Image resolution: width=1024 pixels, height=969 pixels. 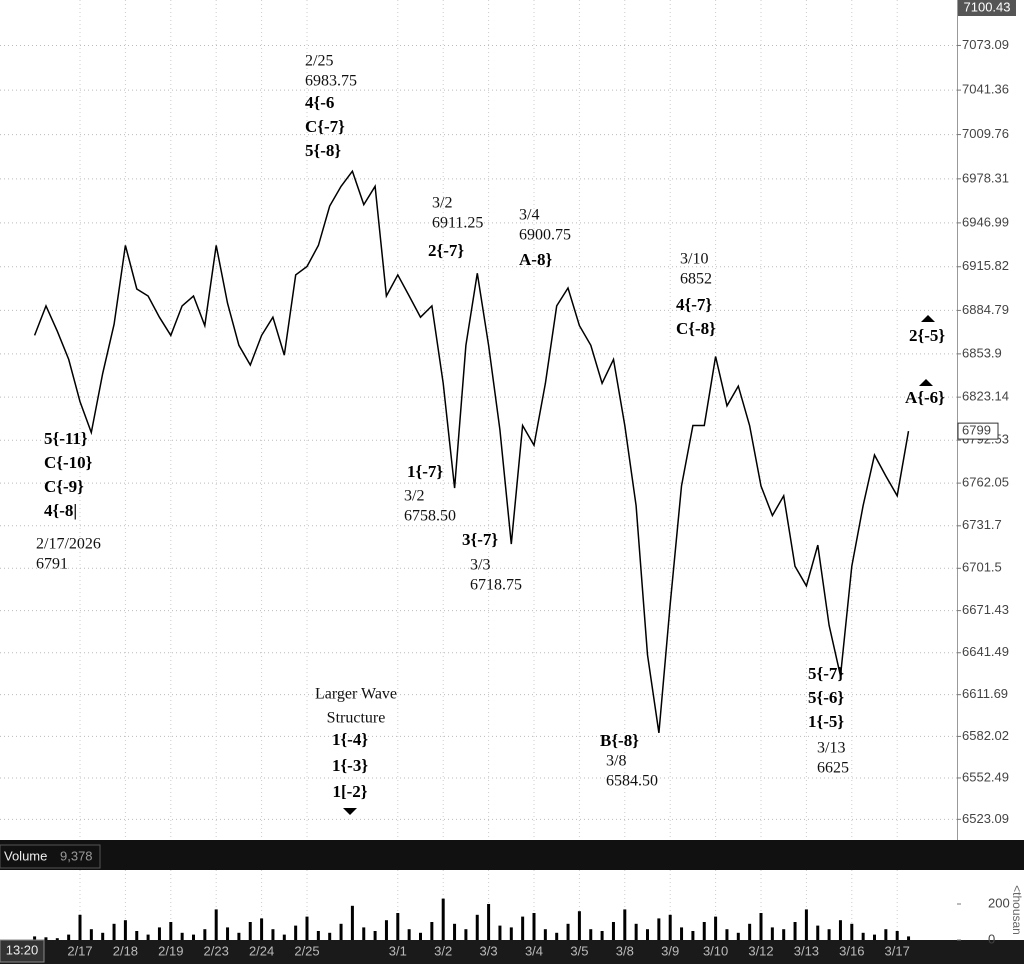 I want to click on annotation: 6852, so click(x=696, y=279).